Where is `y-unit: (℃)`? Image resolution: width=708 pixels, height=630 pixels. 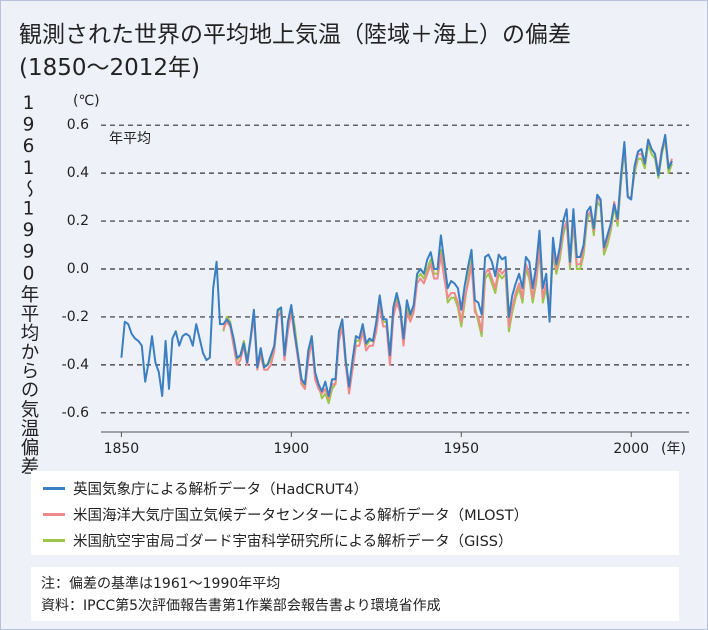
y-unit: (℃) is located at coordinates (86, 101).